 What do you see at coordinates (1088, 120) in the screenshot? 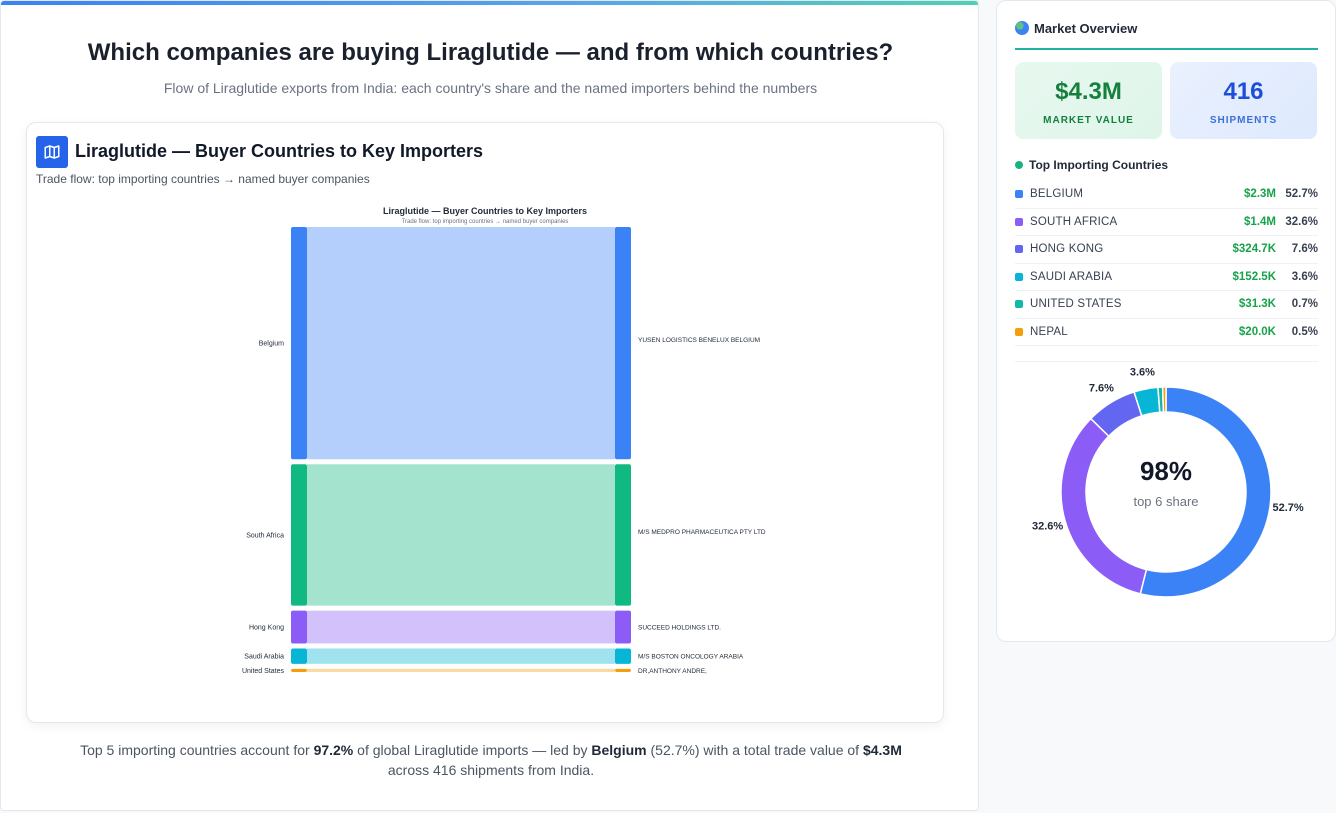
I see `market-value-label: MARKET VALUE` at bounding box center [1088, 120].